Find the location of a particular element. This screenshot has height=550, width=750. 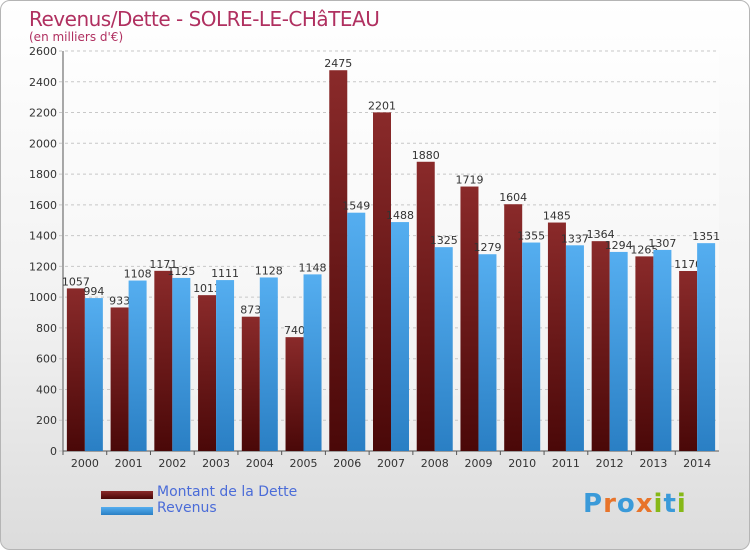

x-tick-label-2011: 2011 is located at coordinates (566, 463).